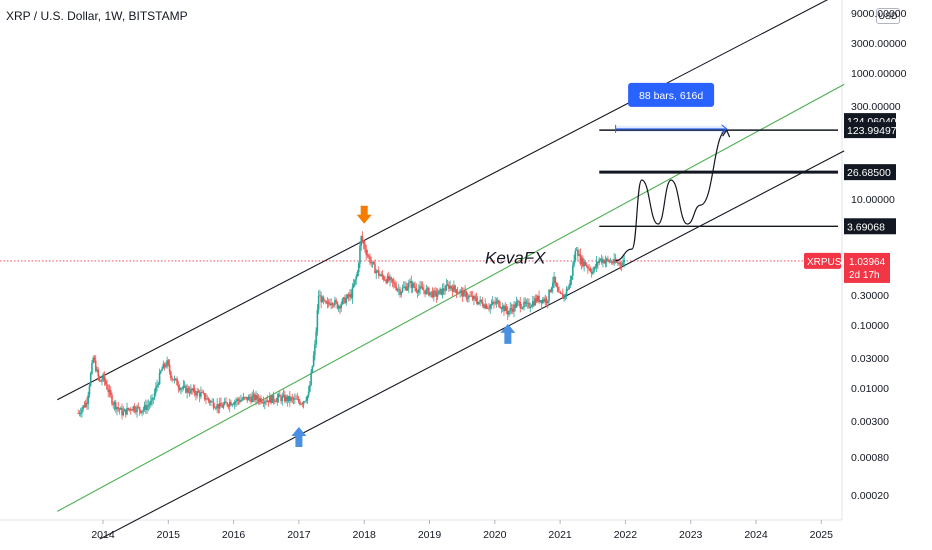 This screenshot has width=932, height=550. What do you see at coordinates (726, 133) in the screenshot?
I see `projection-arrowhead-icon` at bounding box center [726, 133].